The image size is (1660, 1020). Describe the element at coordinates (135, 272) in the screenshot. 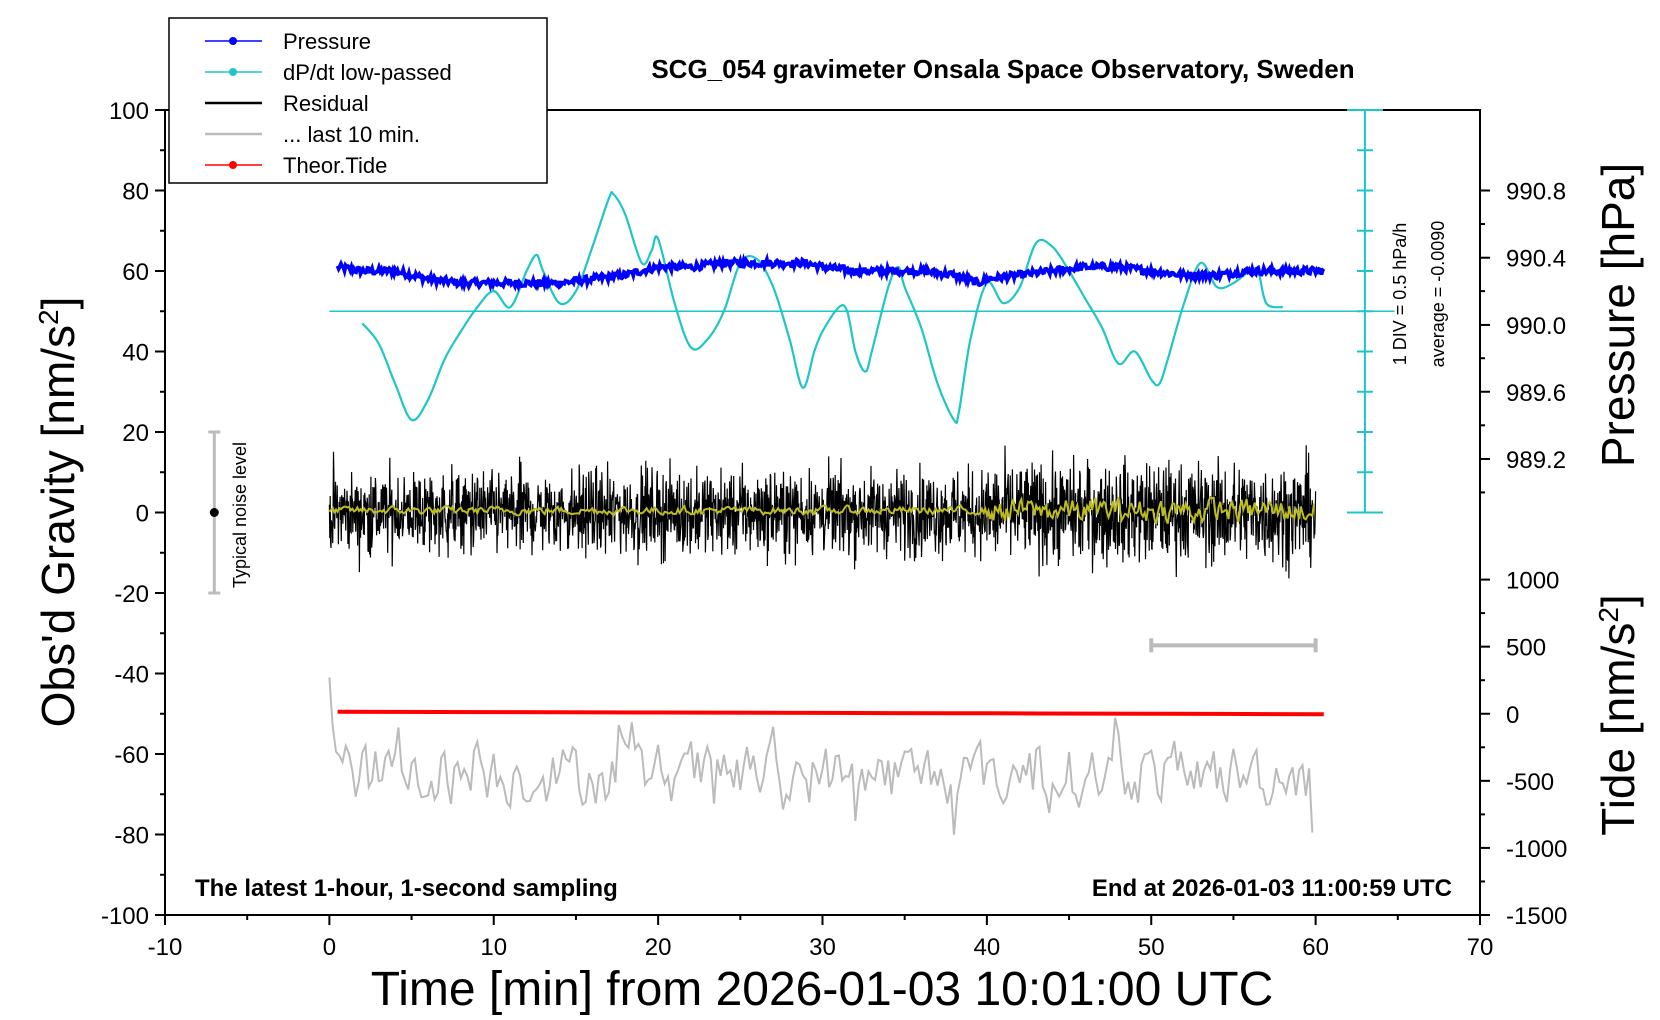

I see `left-tick-label: 60` at that location.